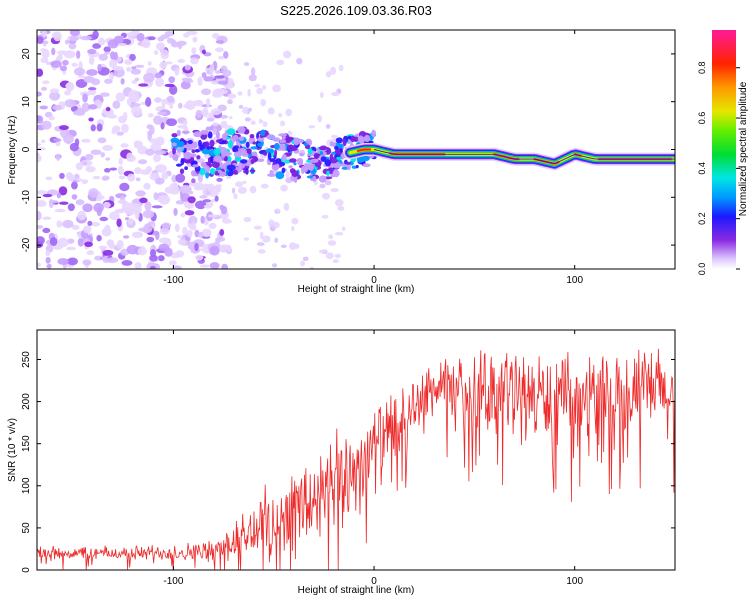 Image resolution: width=750 pixels, height=600 pixels. I want to click on ridge-center-line, so click(524, 157).